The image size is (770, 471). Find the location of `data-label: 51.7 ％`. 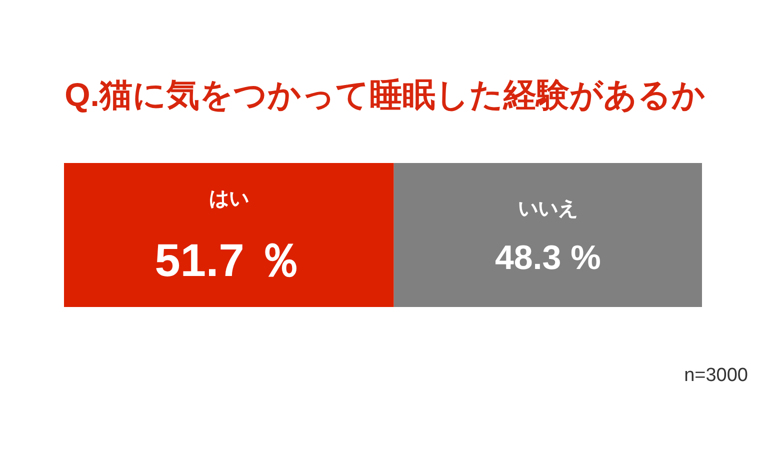

data-label: 51.7 ％ is located at coordinates (229, 260).